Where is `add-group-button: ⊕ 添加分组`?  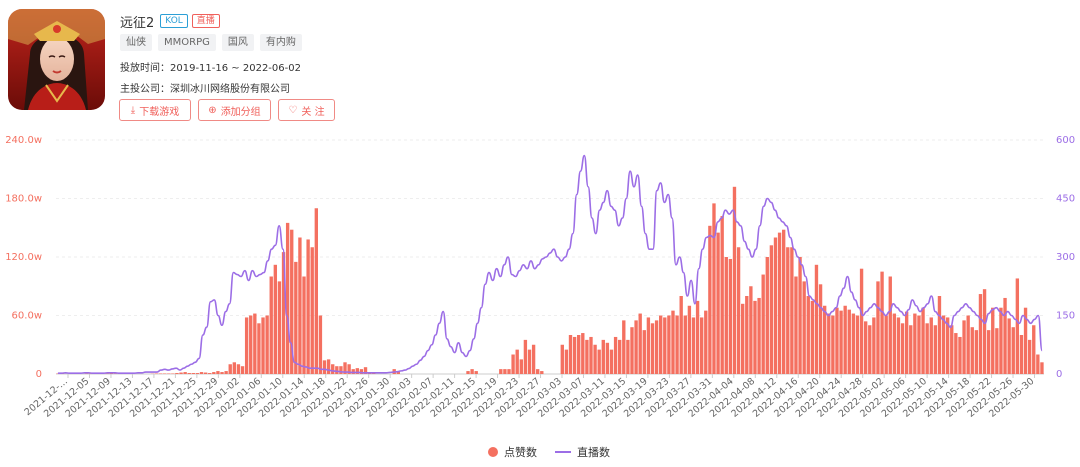
add-group-button: ⊕ 添加分组 is located at coordinates (234, 110).